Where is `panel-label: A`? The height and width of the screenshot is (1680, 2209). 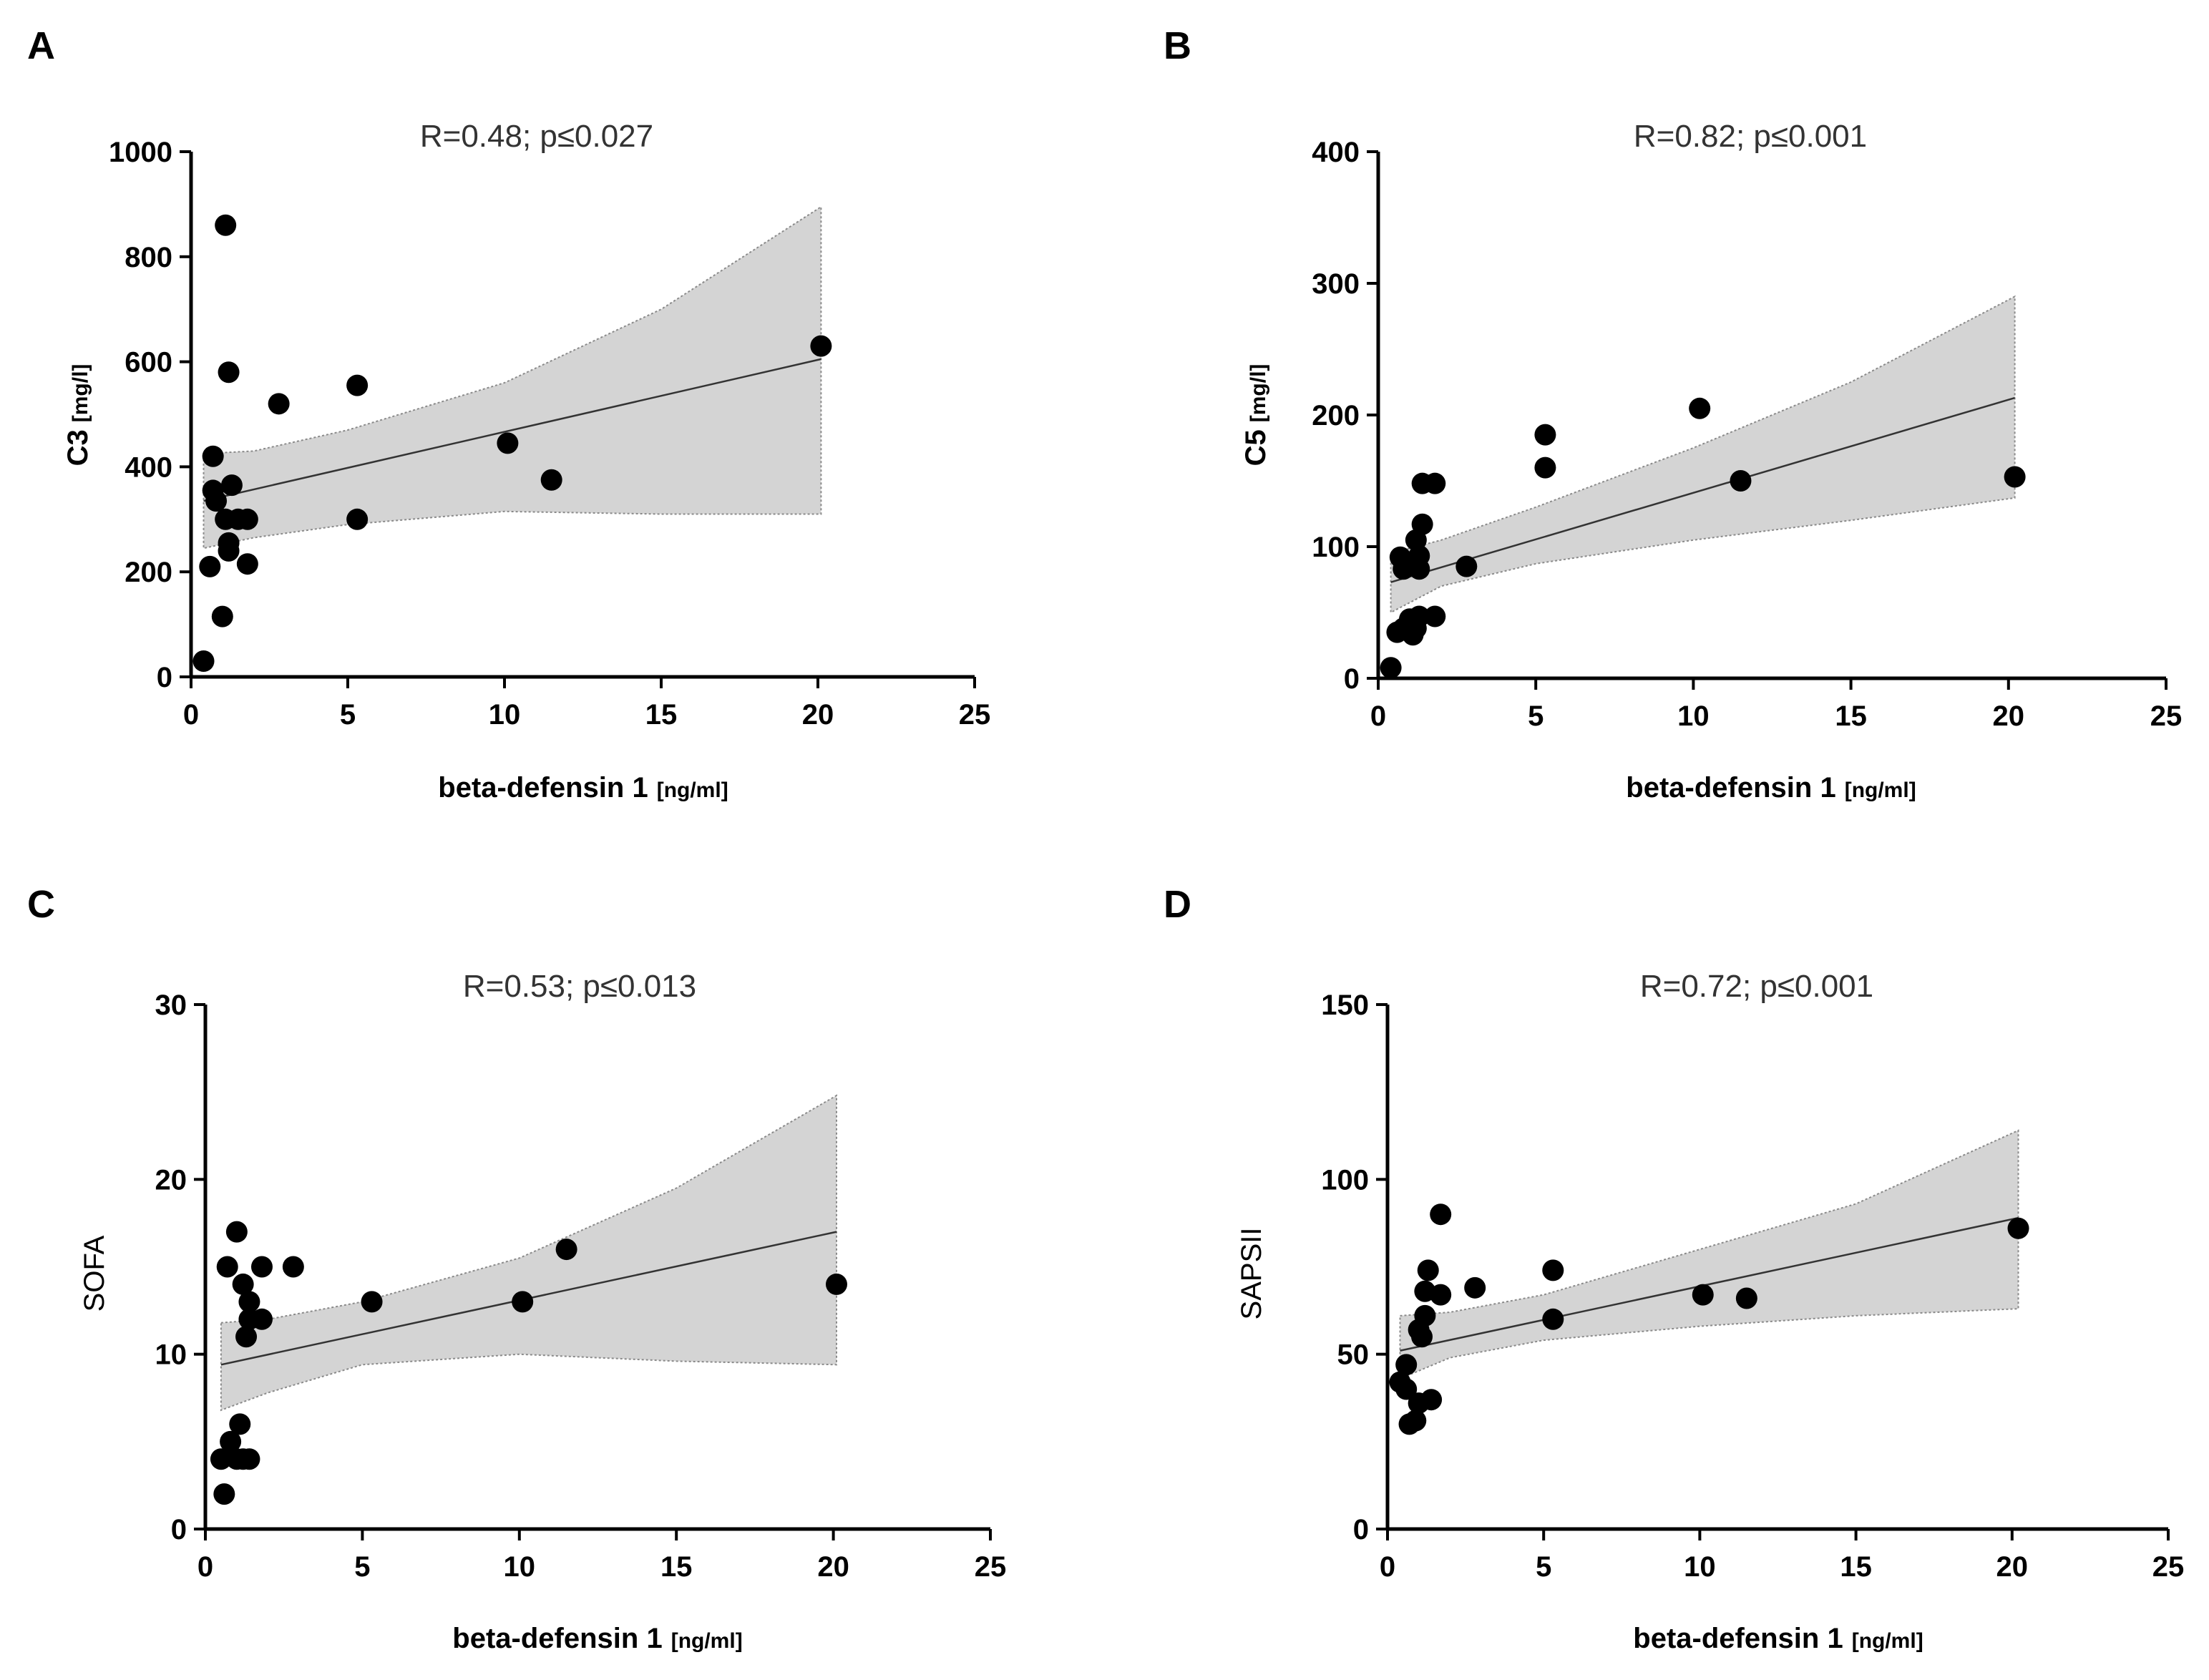
panel-label: A is located at coordinates (41, 45).